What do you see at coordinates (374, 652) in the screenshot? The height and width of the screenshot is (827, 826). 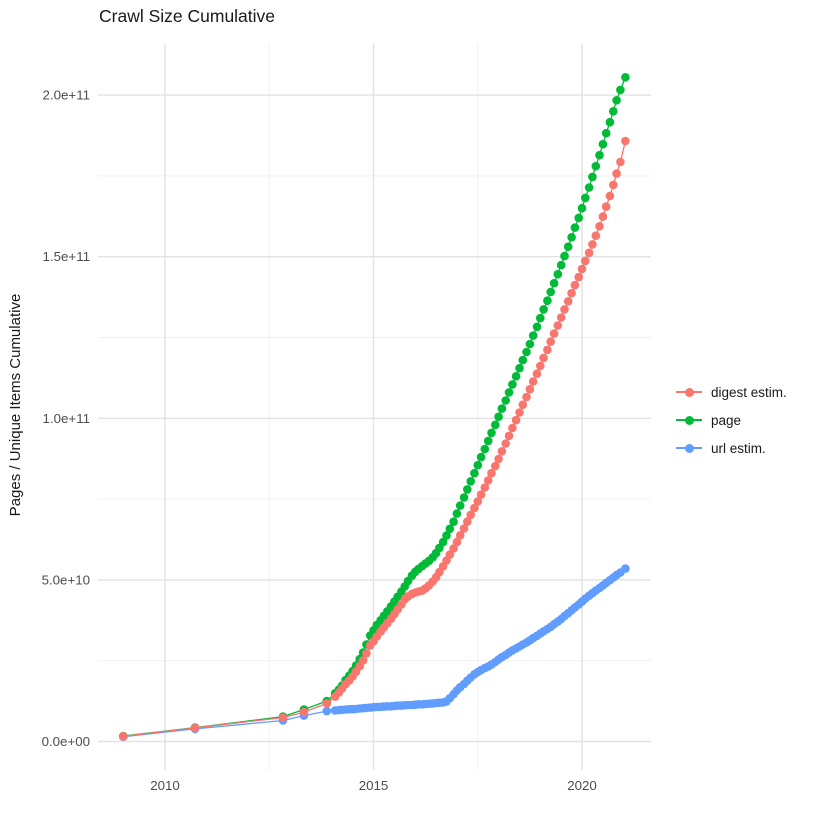 I see `series-url-estim` at bounding box center [374, 652].